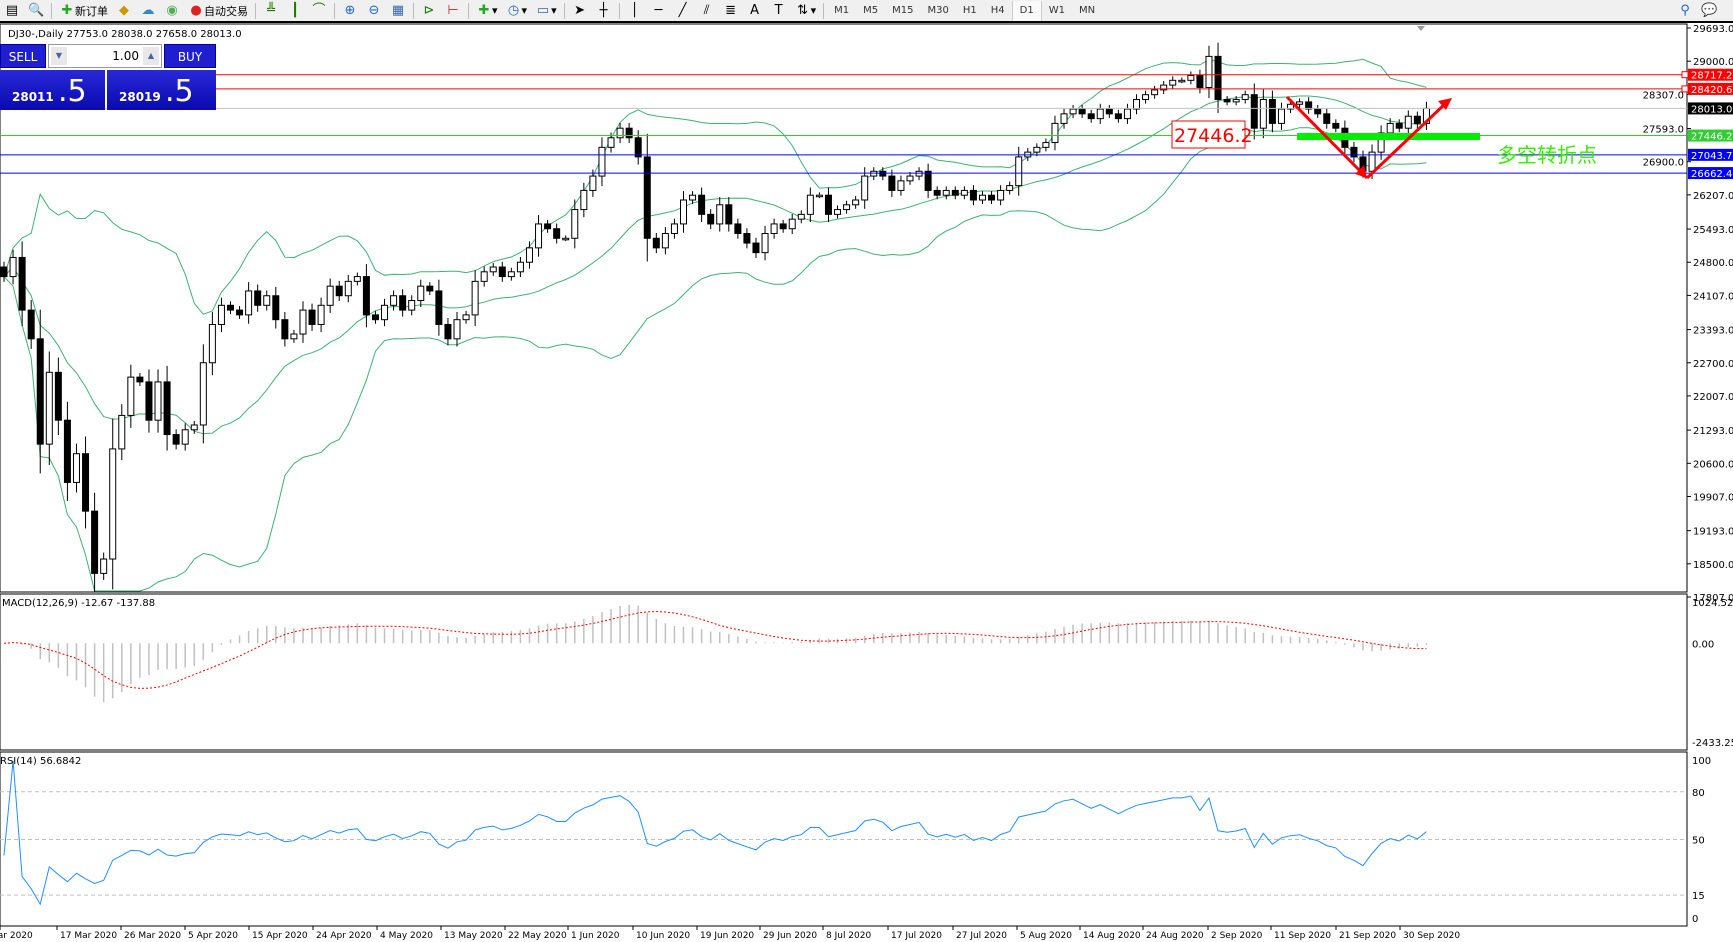 Image resolution: width=1733 pixels, height=942 pixels. I want to click on chart-shift-button: ⊢, so click(453, 11).